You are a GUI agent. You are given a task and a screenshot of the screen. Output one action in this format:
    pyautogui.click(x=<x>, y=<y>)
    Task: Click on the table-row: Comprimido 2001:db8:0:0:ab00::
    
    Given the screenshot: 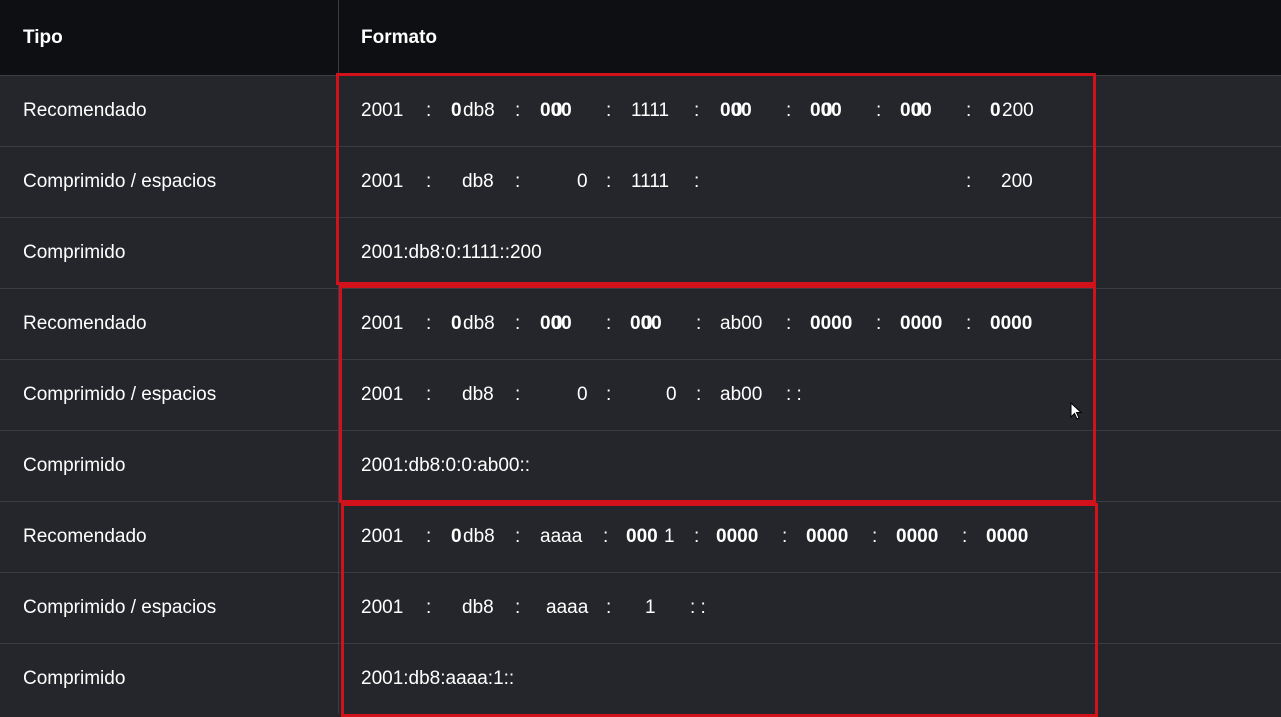 What is the action you would take?
    pyautogui.click(x=640, y=465)
    